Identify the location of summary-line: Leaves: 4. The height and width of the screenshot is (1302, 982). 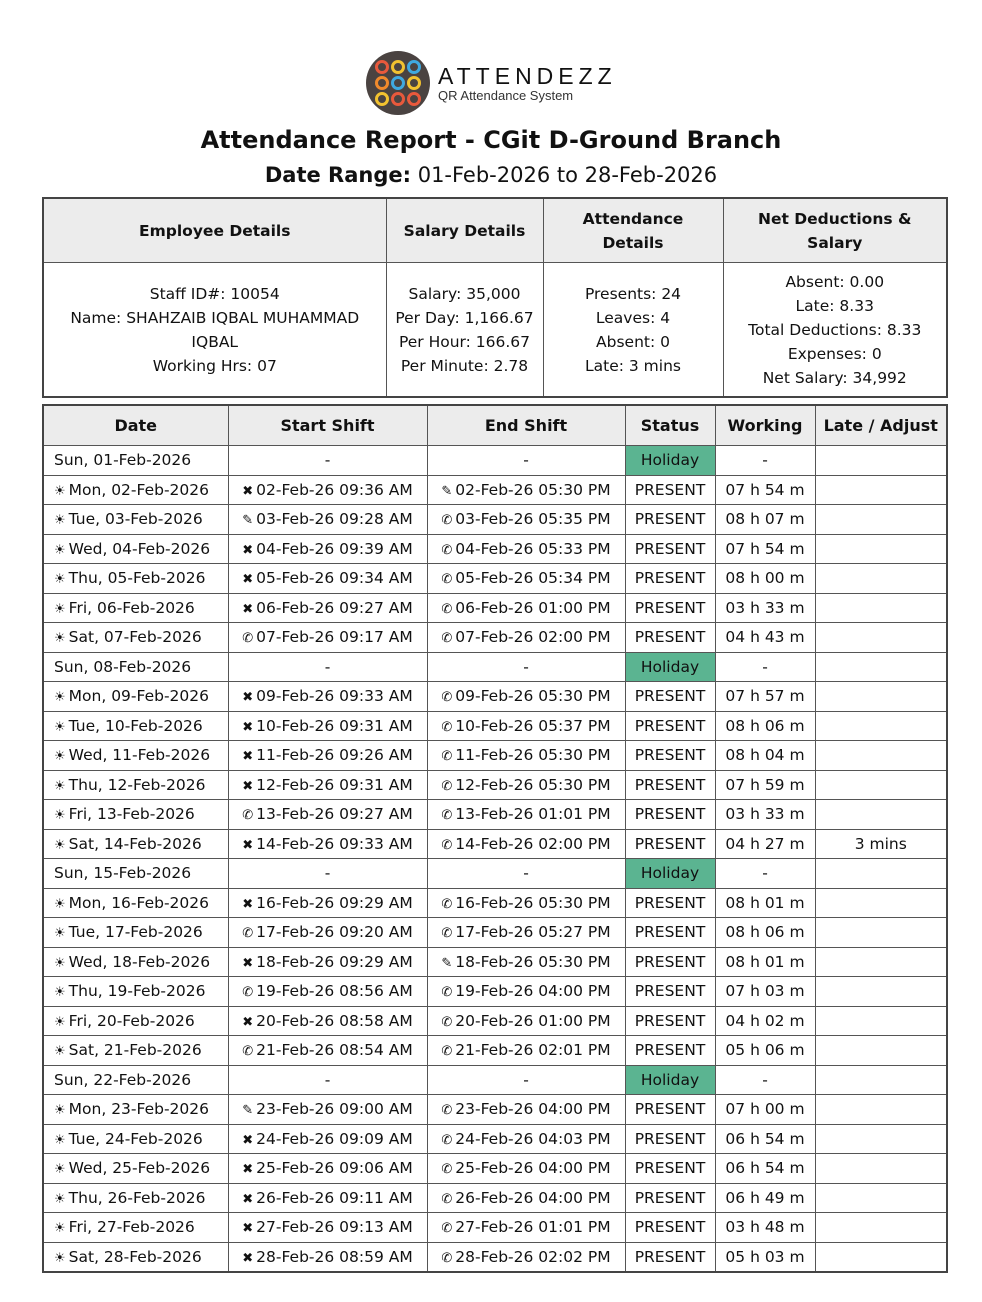
(633, 317).